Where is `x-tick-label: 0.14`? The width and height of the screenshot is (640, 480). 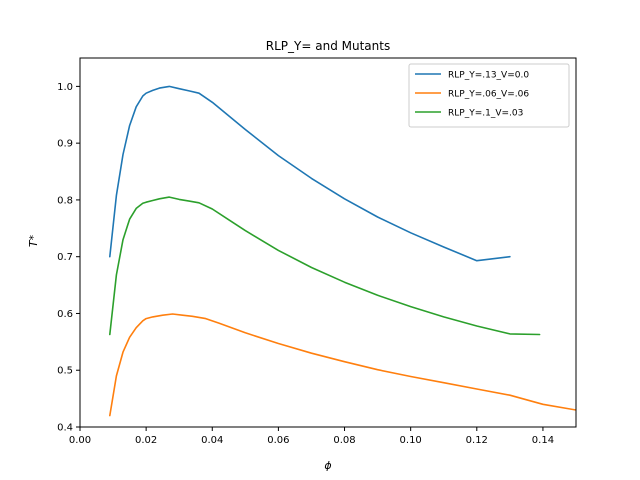
x-tick-label: 0.14 is located at coordinates (543, 440).